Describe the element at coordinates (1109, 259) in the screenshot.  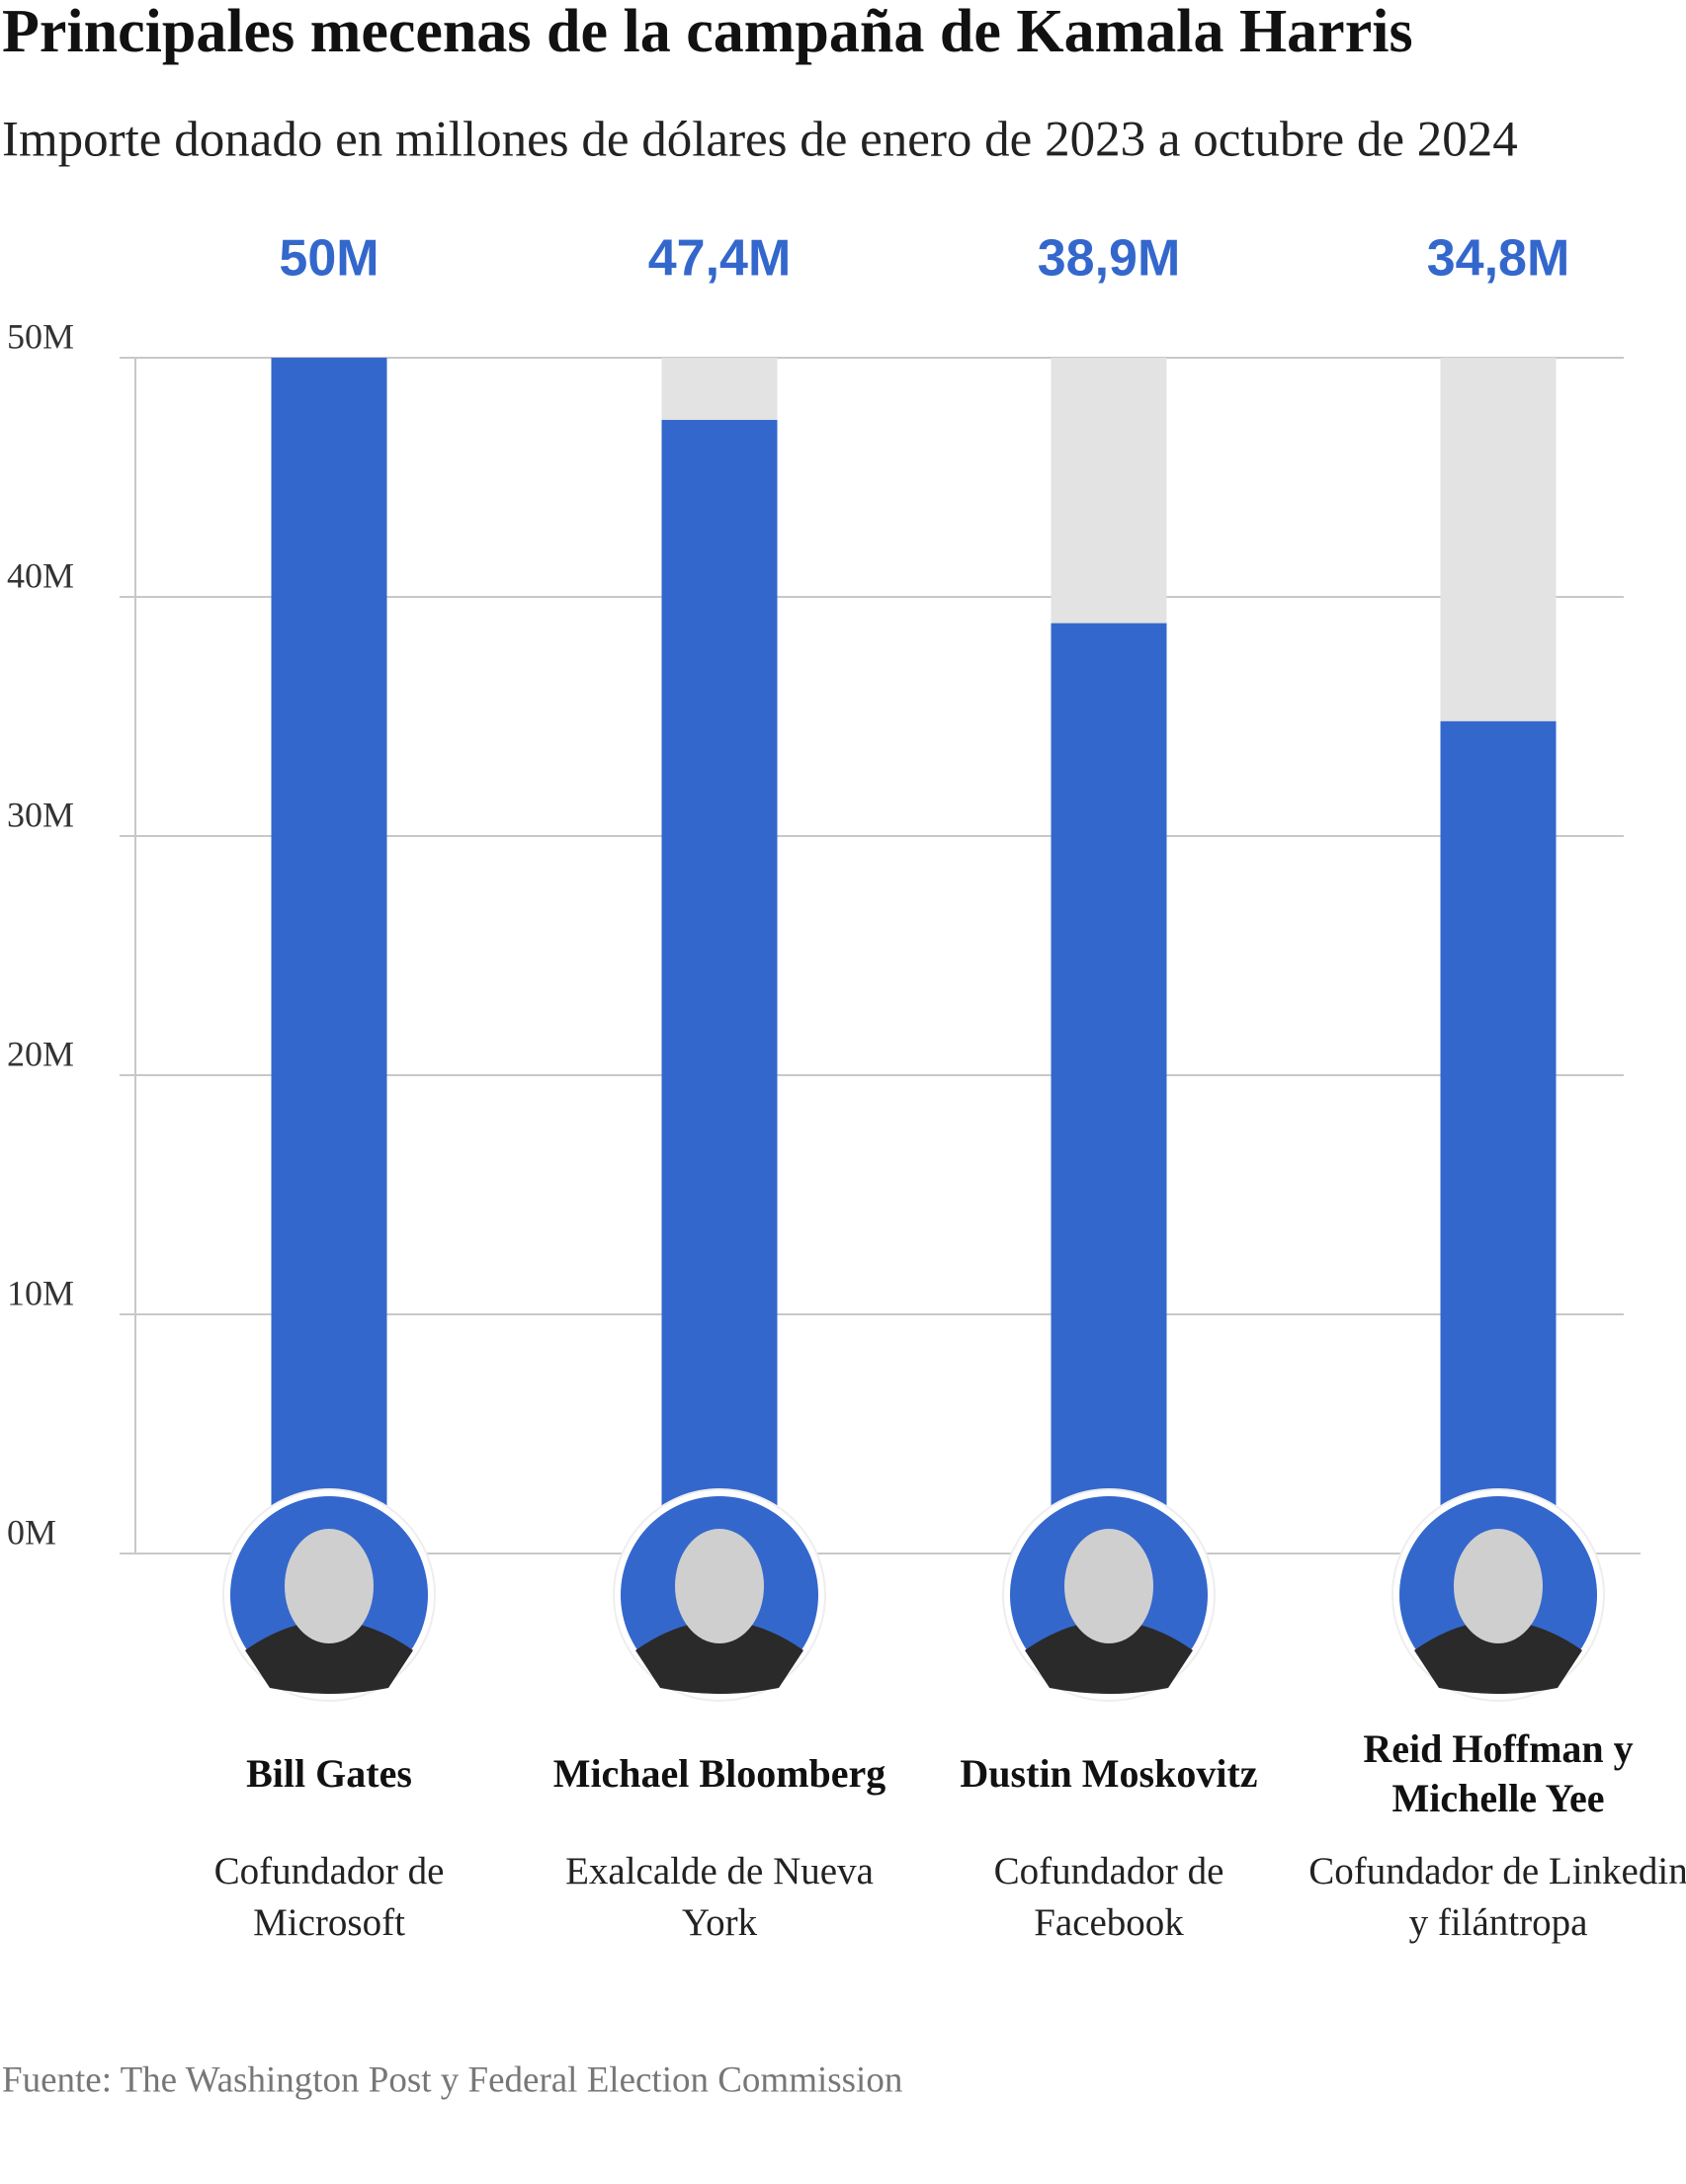
I see `value-label: 38,9M` at that location.